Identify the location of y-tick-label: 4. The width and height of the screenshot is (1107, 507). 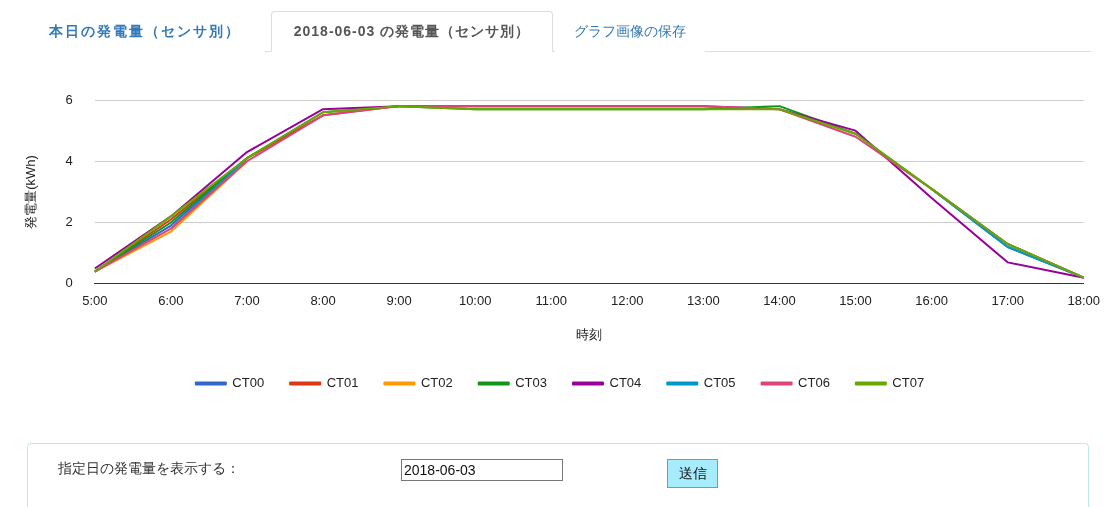
(69, 160).